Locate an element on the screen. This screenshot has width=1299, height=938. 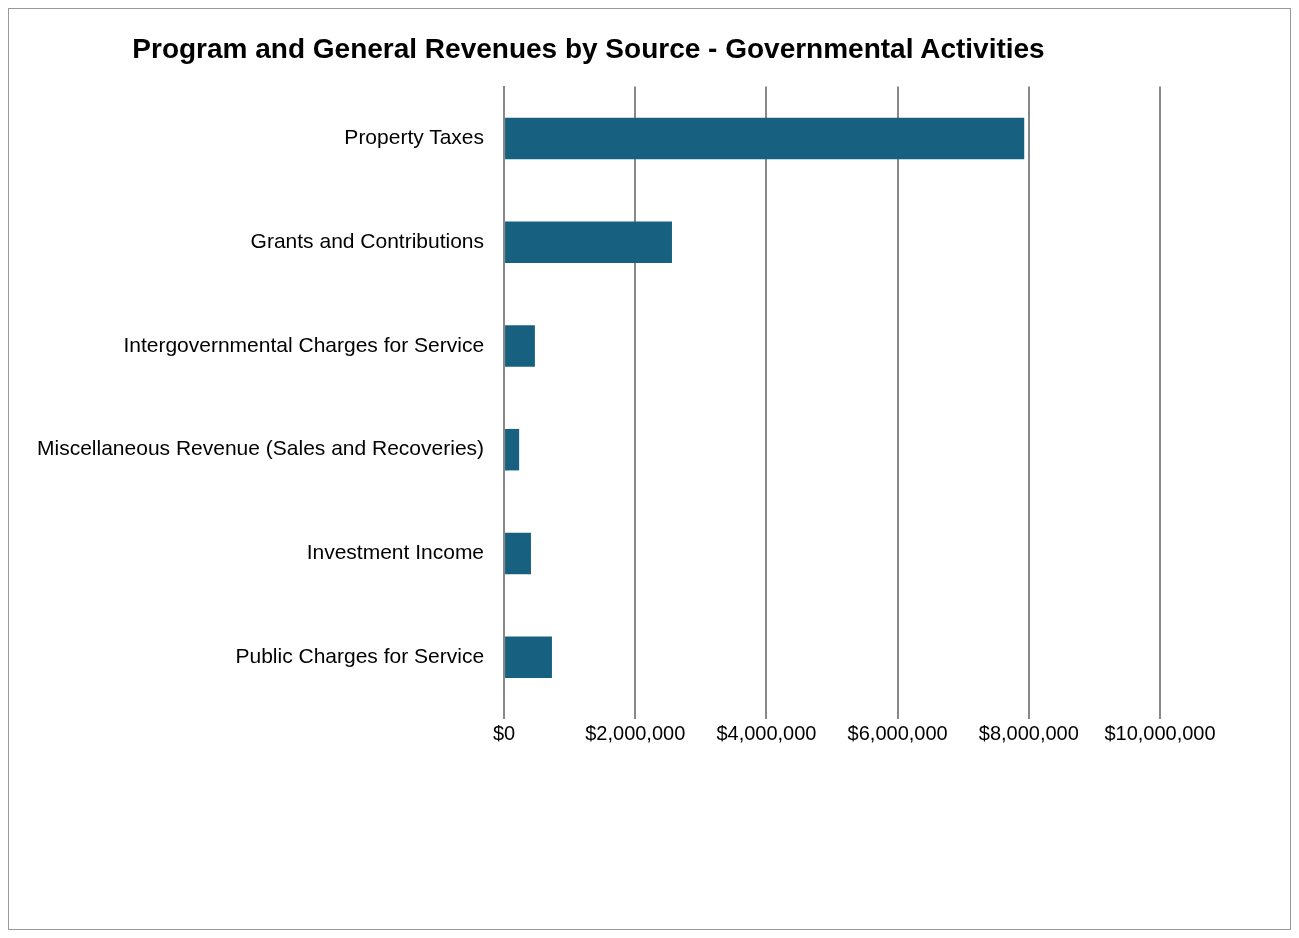
x-tick-label: $0 is located at coordinates (504, 732).